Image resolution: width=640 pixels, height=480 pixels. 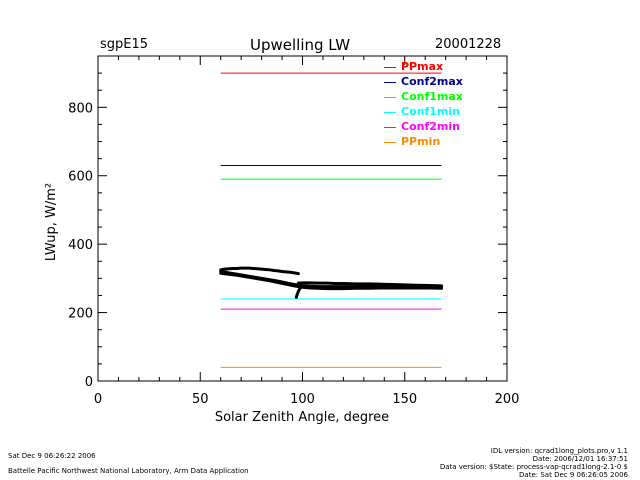 I want to click on legend-entry-ppmin: PPmin, so click(x=412, y=141).